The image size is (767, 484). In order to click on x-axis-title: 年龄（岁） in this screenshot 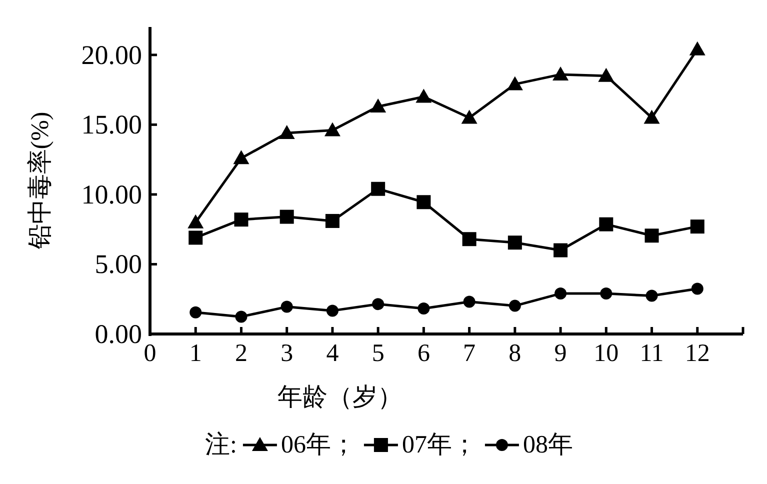, I will do `click(340, 397)`.